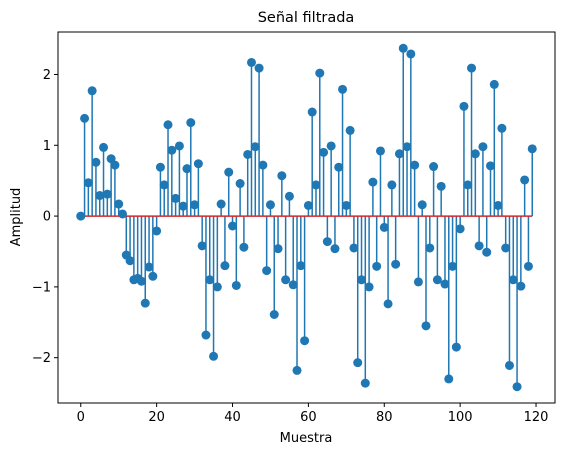 The width and height of the screenshot is (565, 460). Describe the element at coordinates (16, 217) in the screenshot. I see `y-axis-label: Amplitud` at that location.